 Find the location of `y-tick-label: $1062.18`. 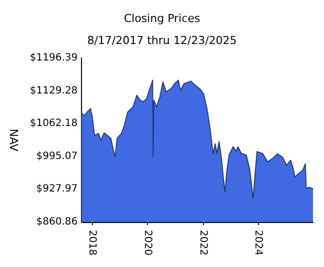

y-tick-label: $1062.18 is located at coordinates (54, 124).